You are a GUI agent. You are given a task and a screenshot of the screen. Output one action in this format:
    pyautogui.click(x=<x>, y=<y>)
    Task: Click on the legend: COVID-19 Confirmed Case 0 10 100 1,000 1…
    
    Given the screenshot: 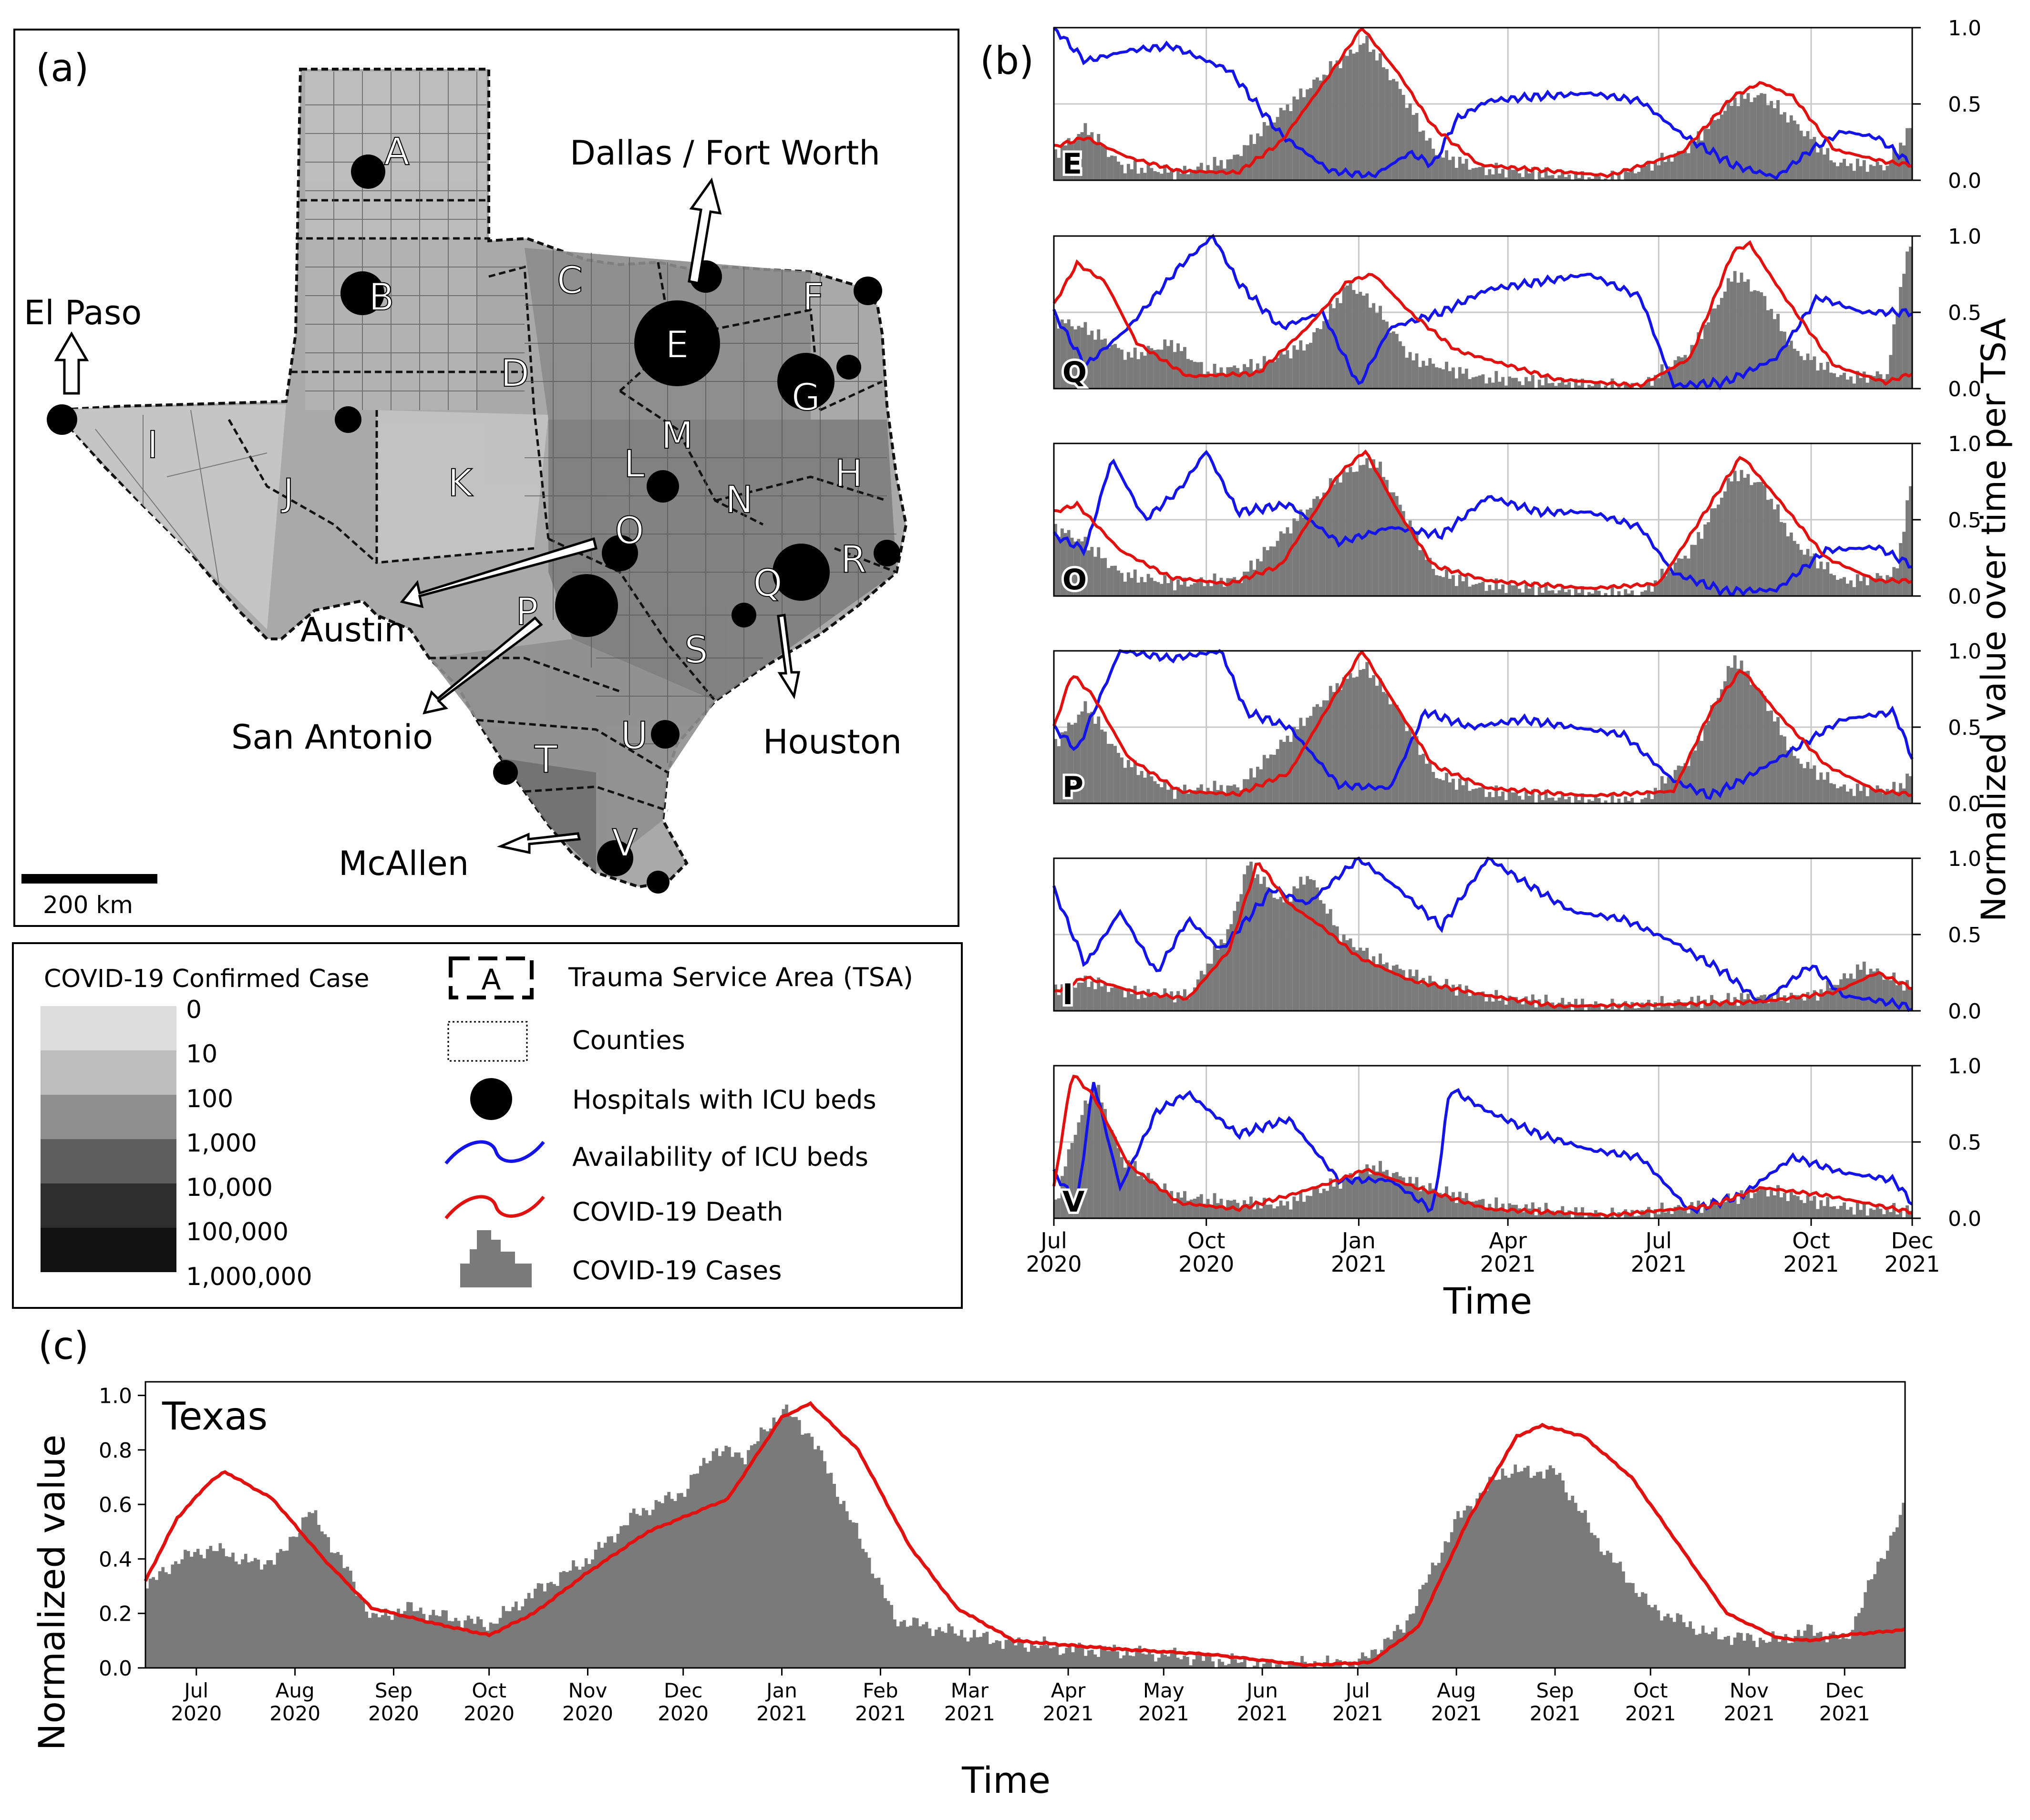 What is the action you would take?
    pyautogui.click(x=487, y=1125)
    